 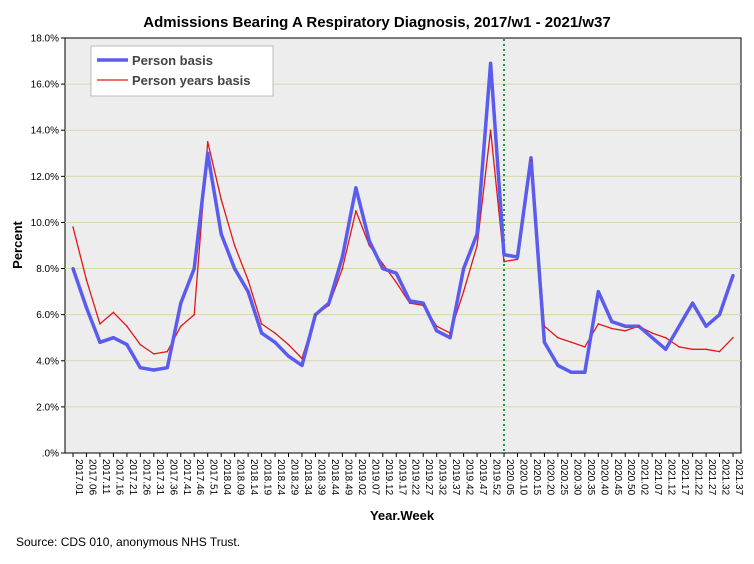 I want to click on x-tick-label: 2019.12, so click(x=388, y=477).